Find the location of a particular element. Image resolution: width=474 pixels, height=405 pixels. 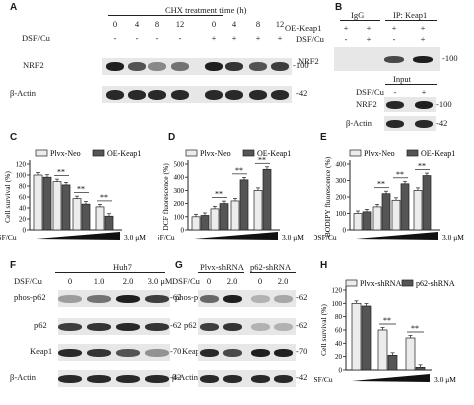

legend-label-light: Plvx-Neo is located at coordinates (215, 153).